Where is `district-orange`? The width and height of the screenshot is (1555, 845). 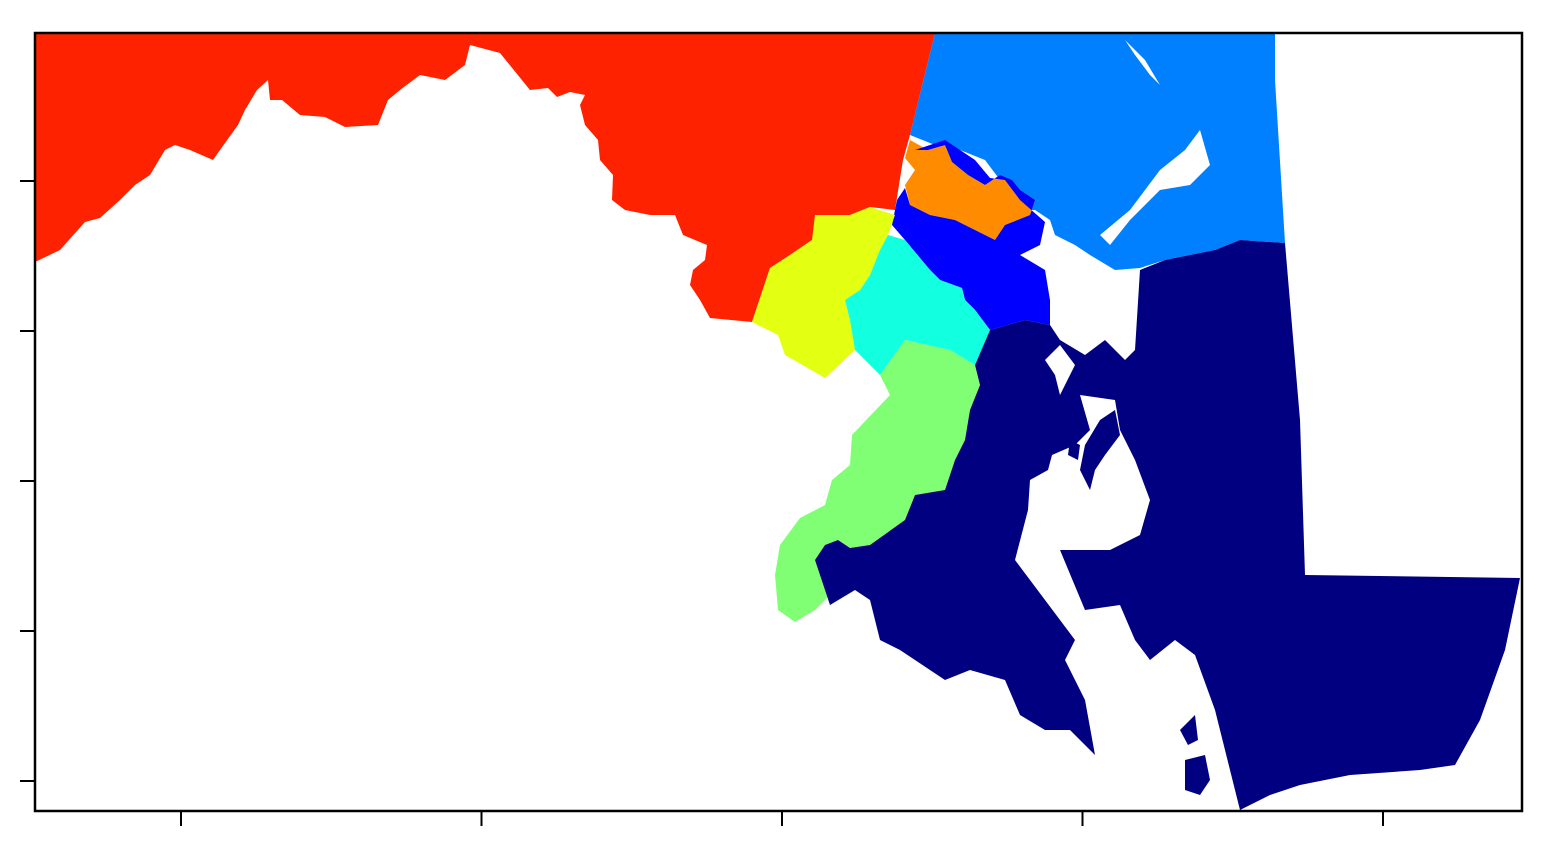 district-orange is located at coordinates (970, 190).